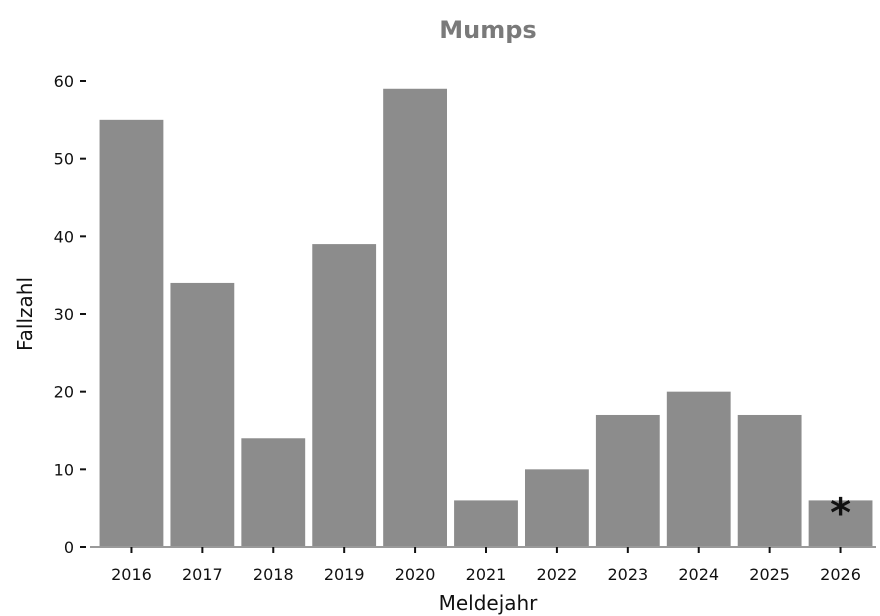  I want to click on bar-2017, so click(202, 414).